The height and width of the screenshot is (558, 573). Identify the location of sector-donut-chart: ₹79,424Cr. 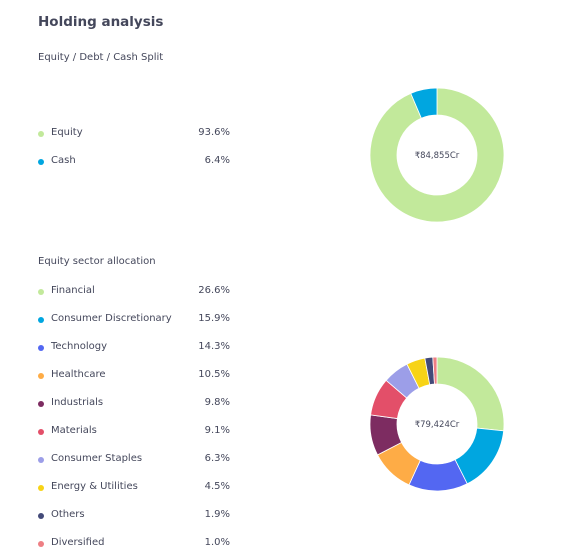
(437, 424).